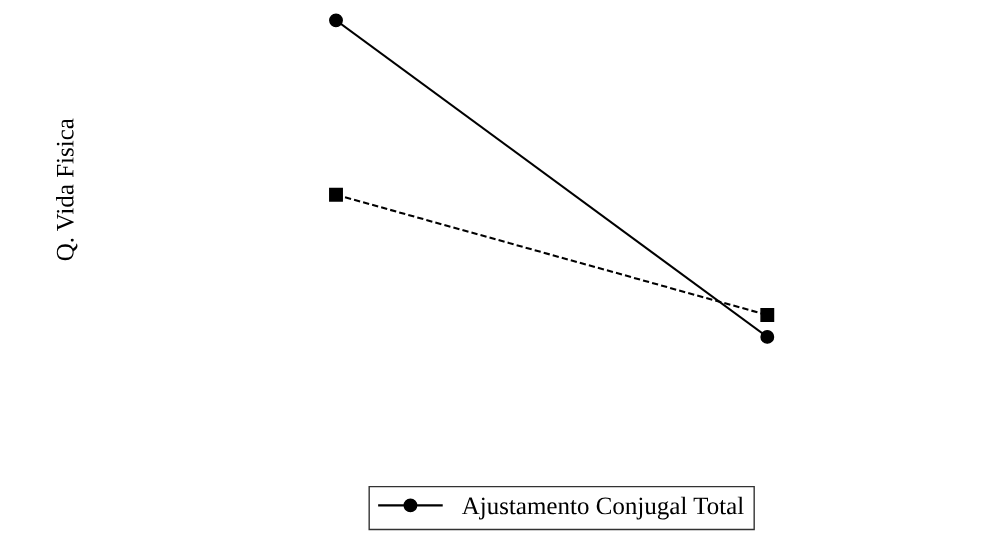 The height and width of the screenshot is (542, 1003). Describe the element at coordinates (602, 508) in the screenshot. I see `legend-label: Ajustamento Conjugal Total` at that location.